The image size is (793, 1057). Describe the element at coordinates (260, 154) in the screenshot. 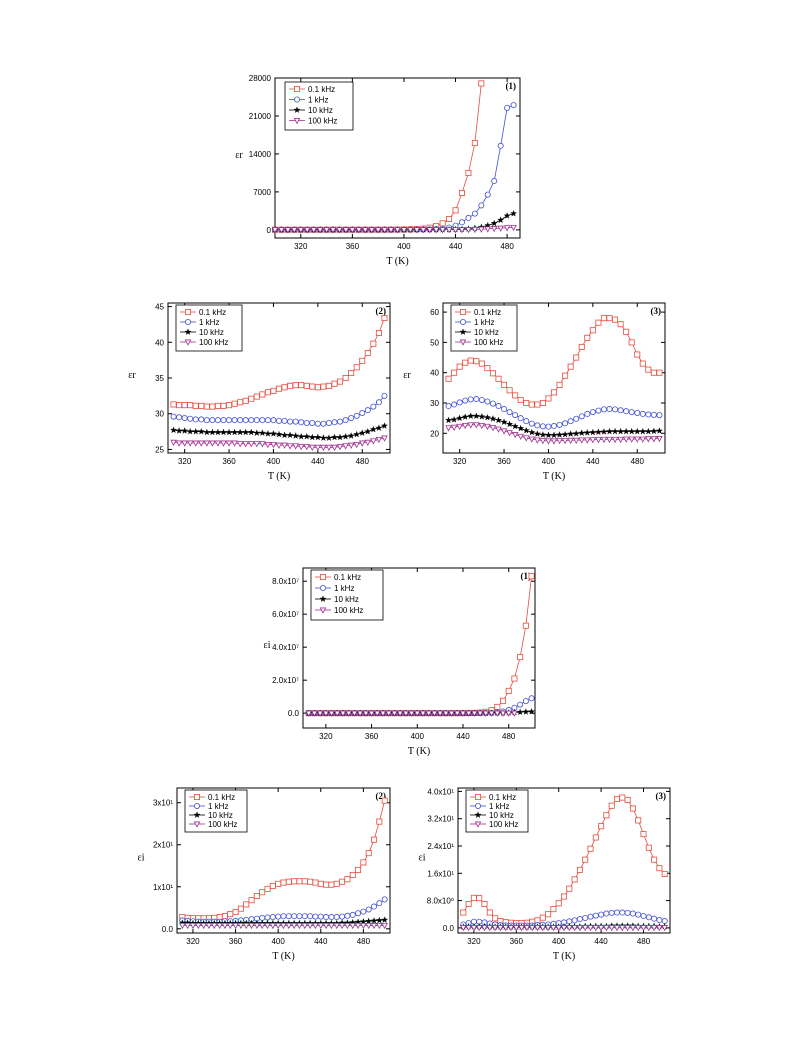

I see `y-tick-label: 14000` at that location.